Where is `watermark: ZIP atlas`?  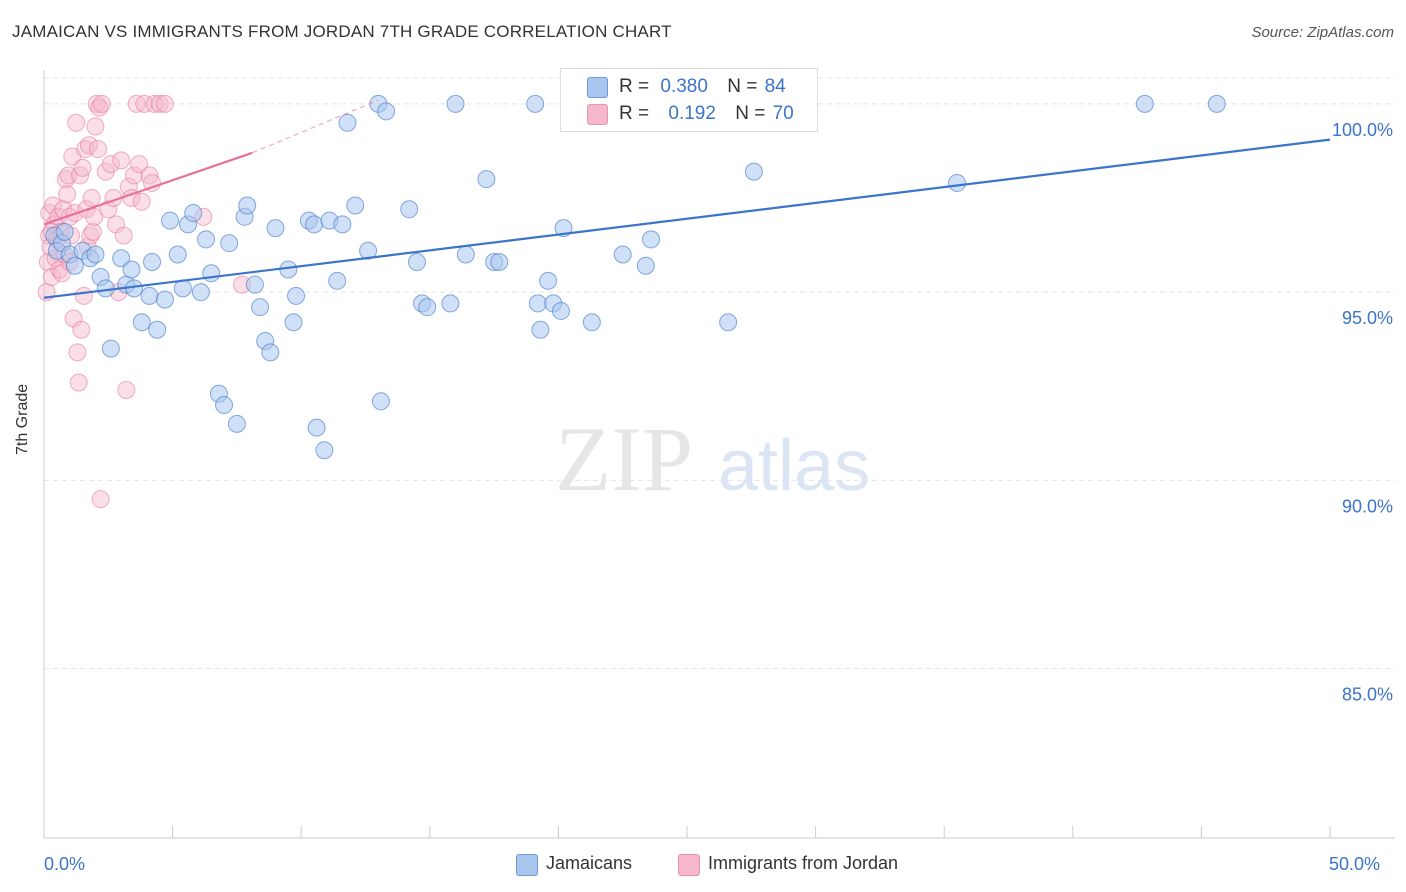
watermark: ZIP atlas is located at coordinates (712, 459).